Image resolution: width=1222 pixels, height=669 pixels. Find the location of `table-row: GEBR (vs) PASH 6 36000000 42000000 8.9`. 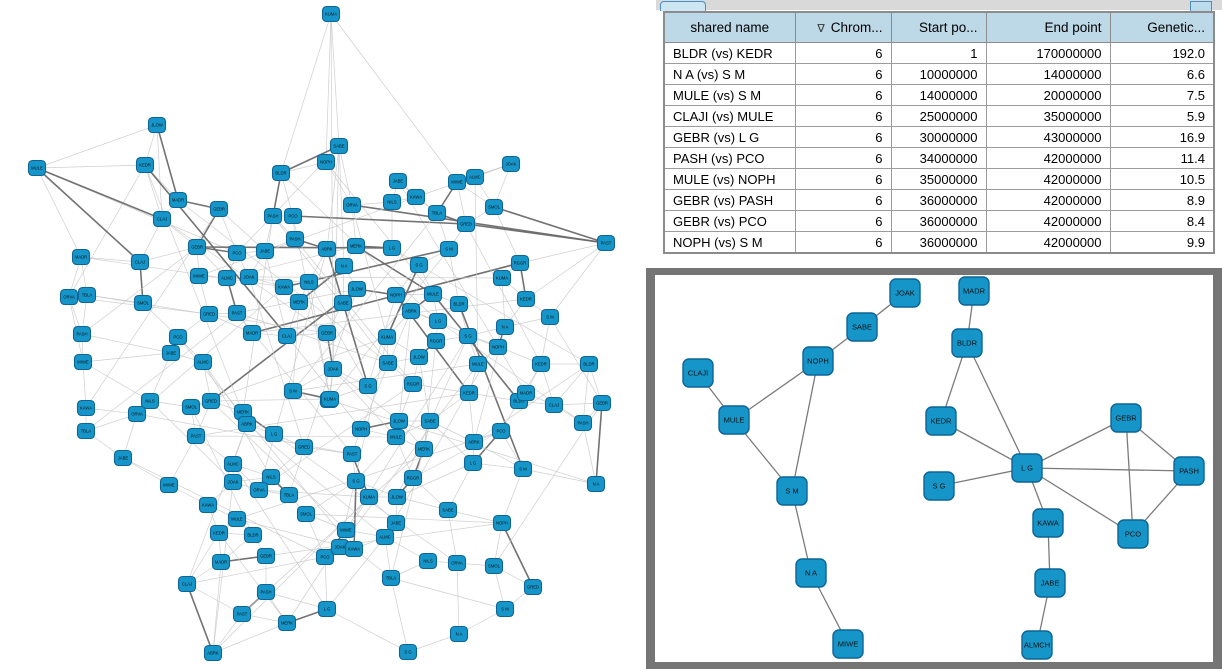

table-row: GEBR (vs) PASH 6 36000000 42000000 8.9 is located at coordinates (939, 200).